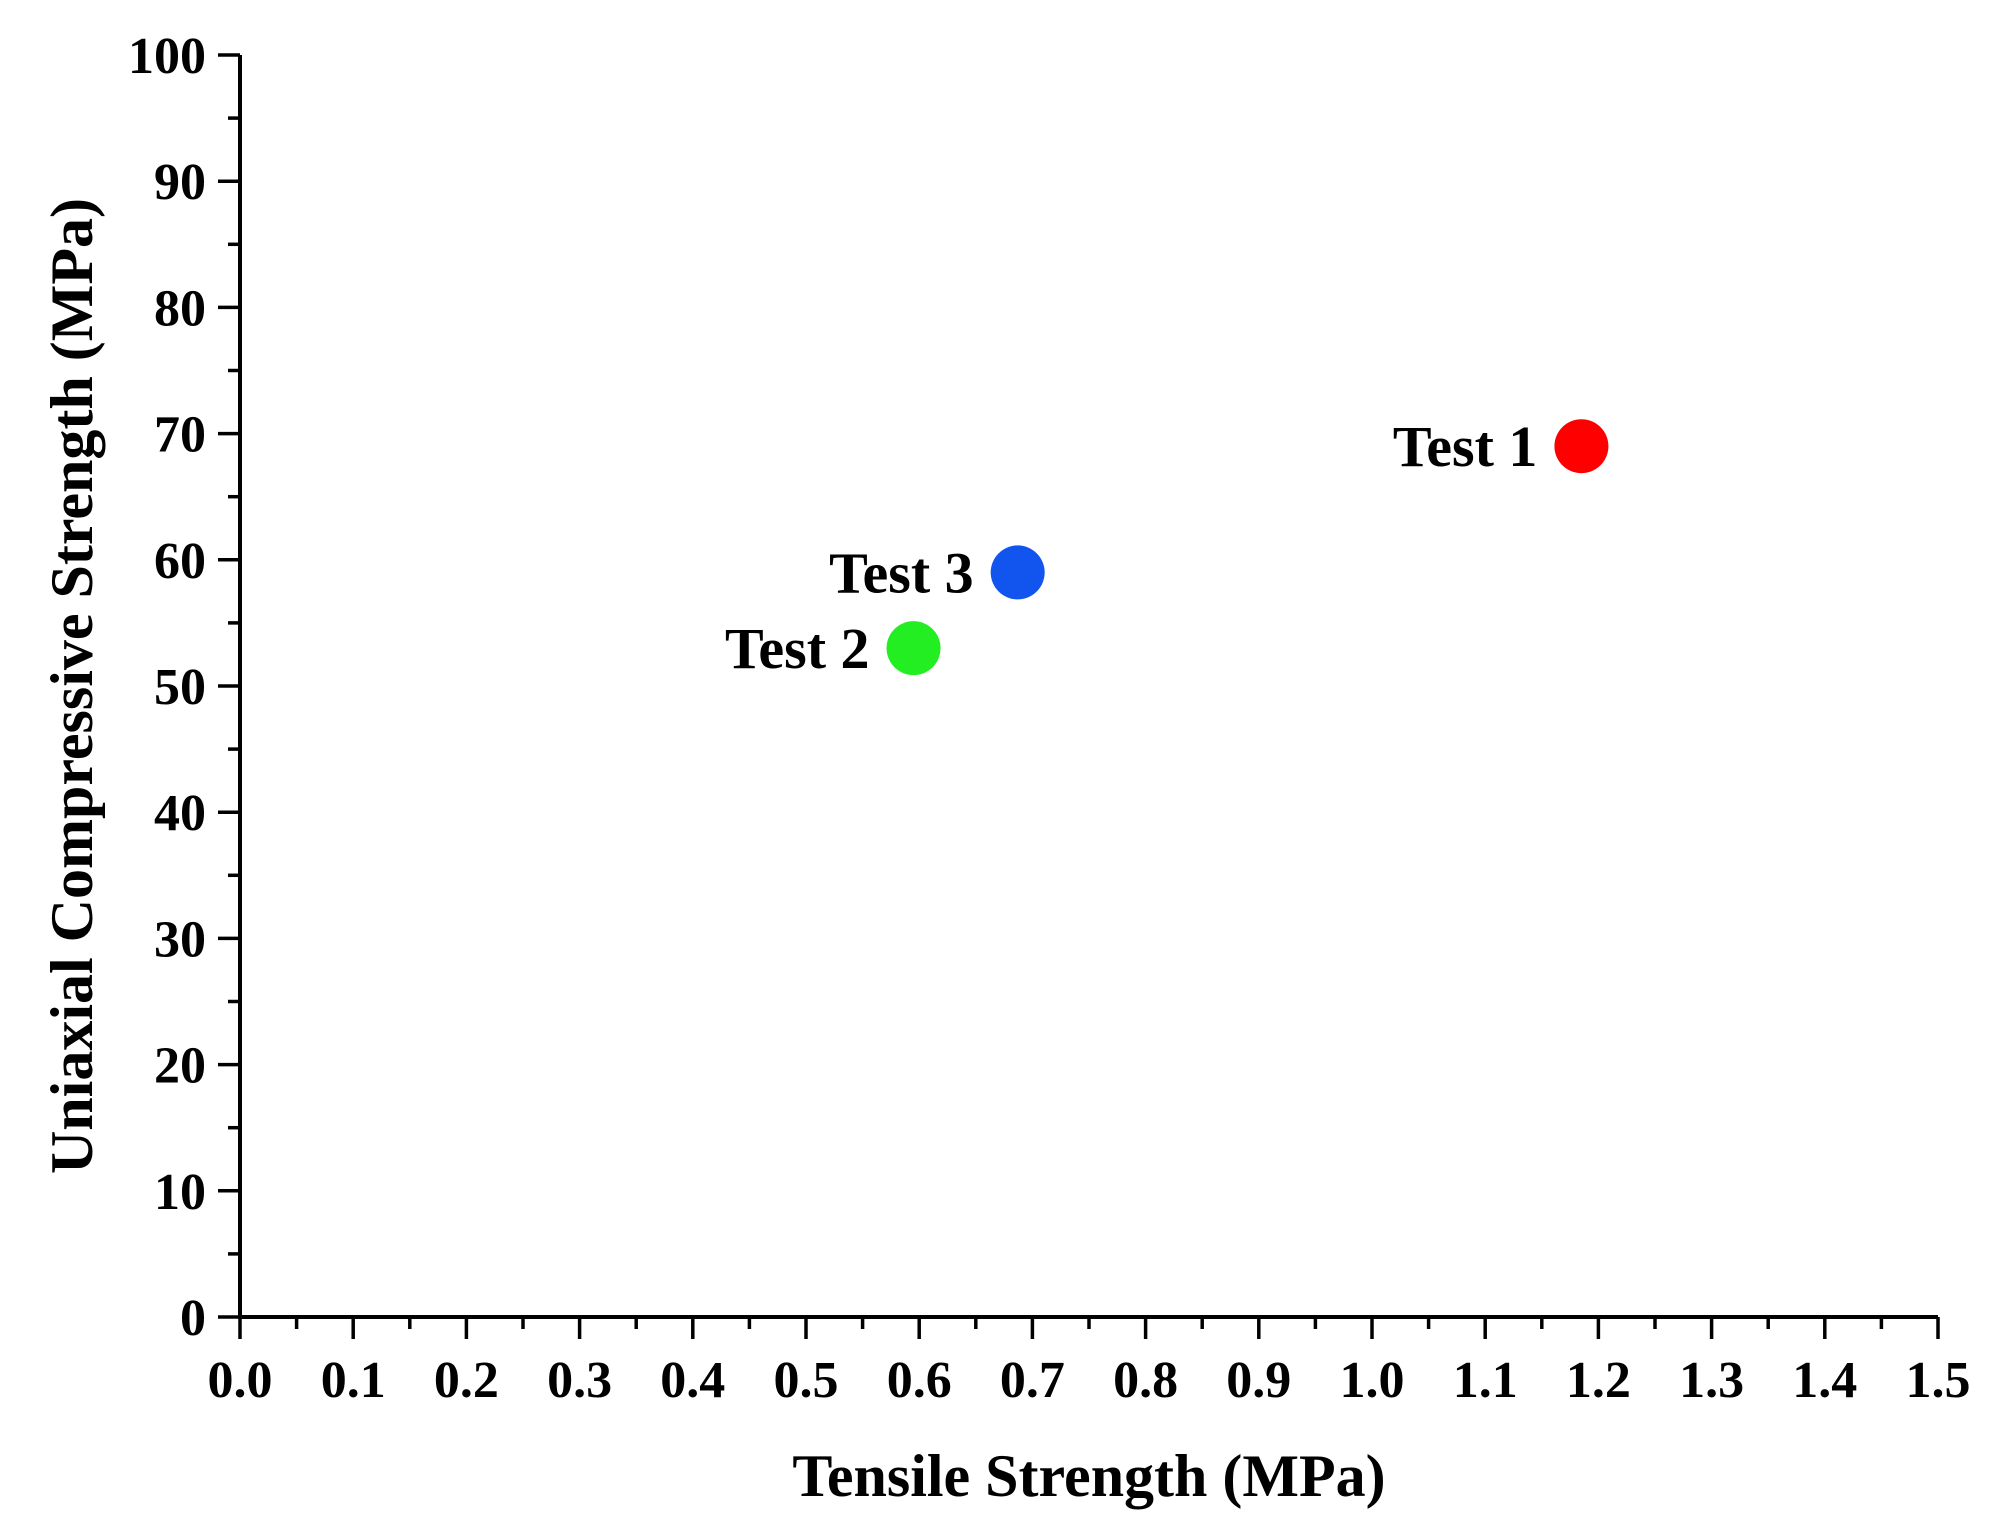 This screenshot has width=1994, height=1531. I want to click on point-label: Test 1, so click(1465, 446).